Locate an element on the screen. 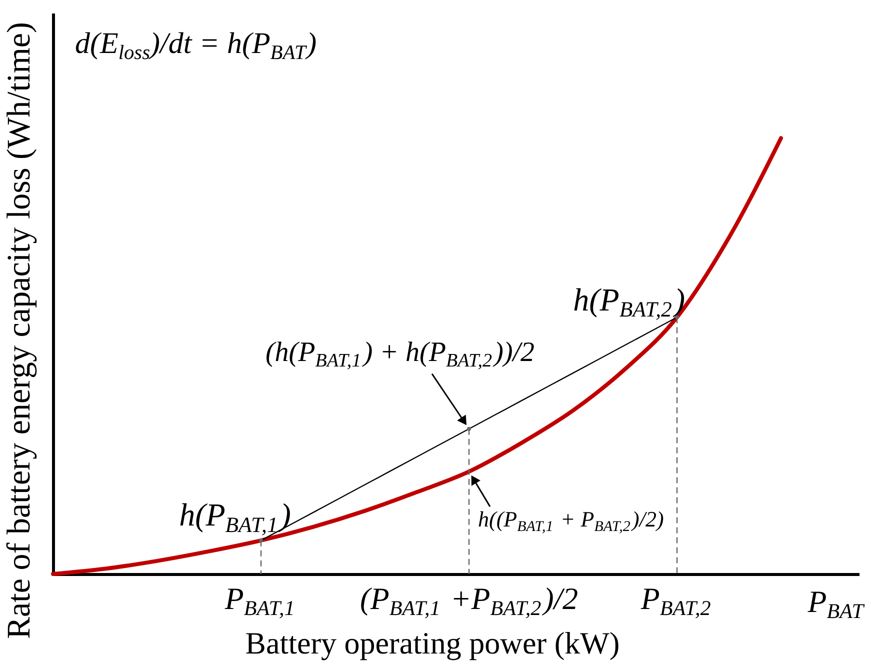 This screenshot has height=668, width=871. y-axis-title: Rate of battery energy capacity loss (Wh/time) is located at coordinates (20, 330).